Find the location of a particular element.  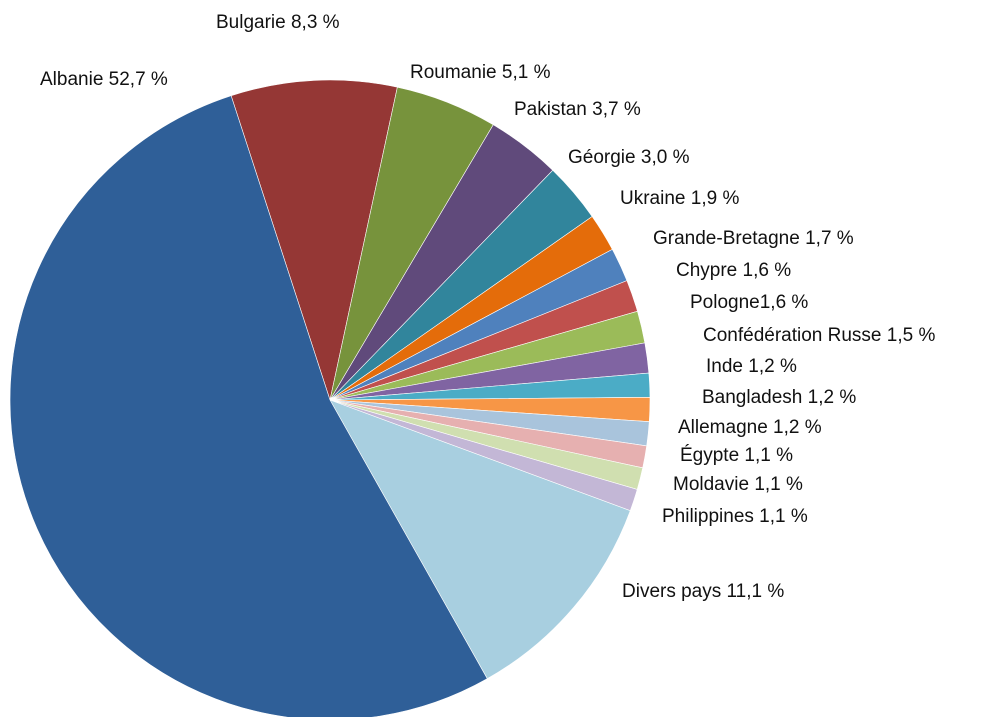

label-pakistan: Pakistan 3,7 % is located at coordinates (577, 109).